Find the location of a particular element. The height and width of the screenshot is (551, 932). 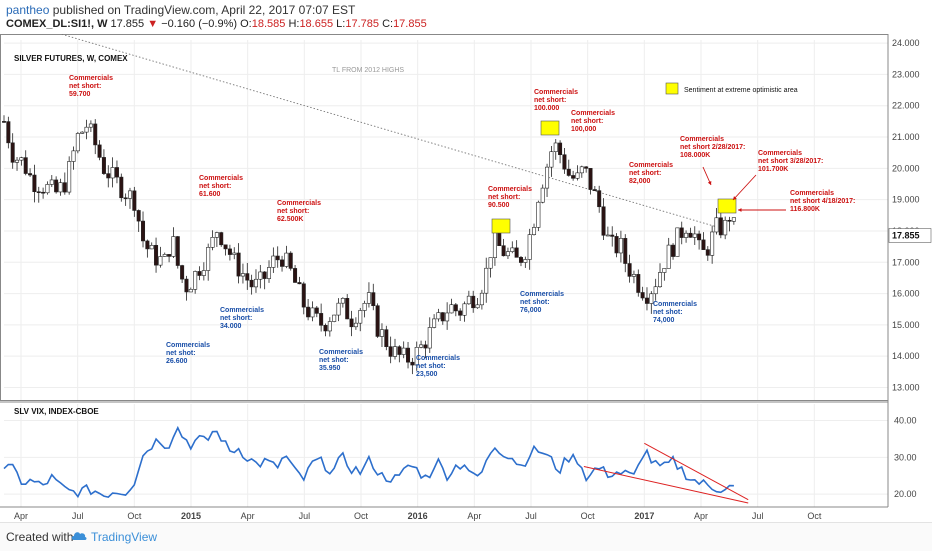

last-price-tag-label: 17.855 is located at coordinates (906, 235).